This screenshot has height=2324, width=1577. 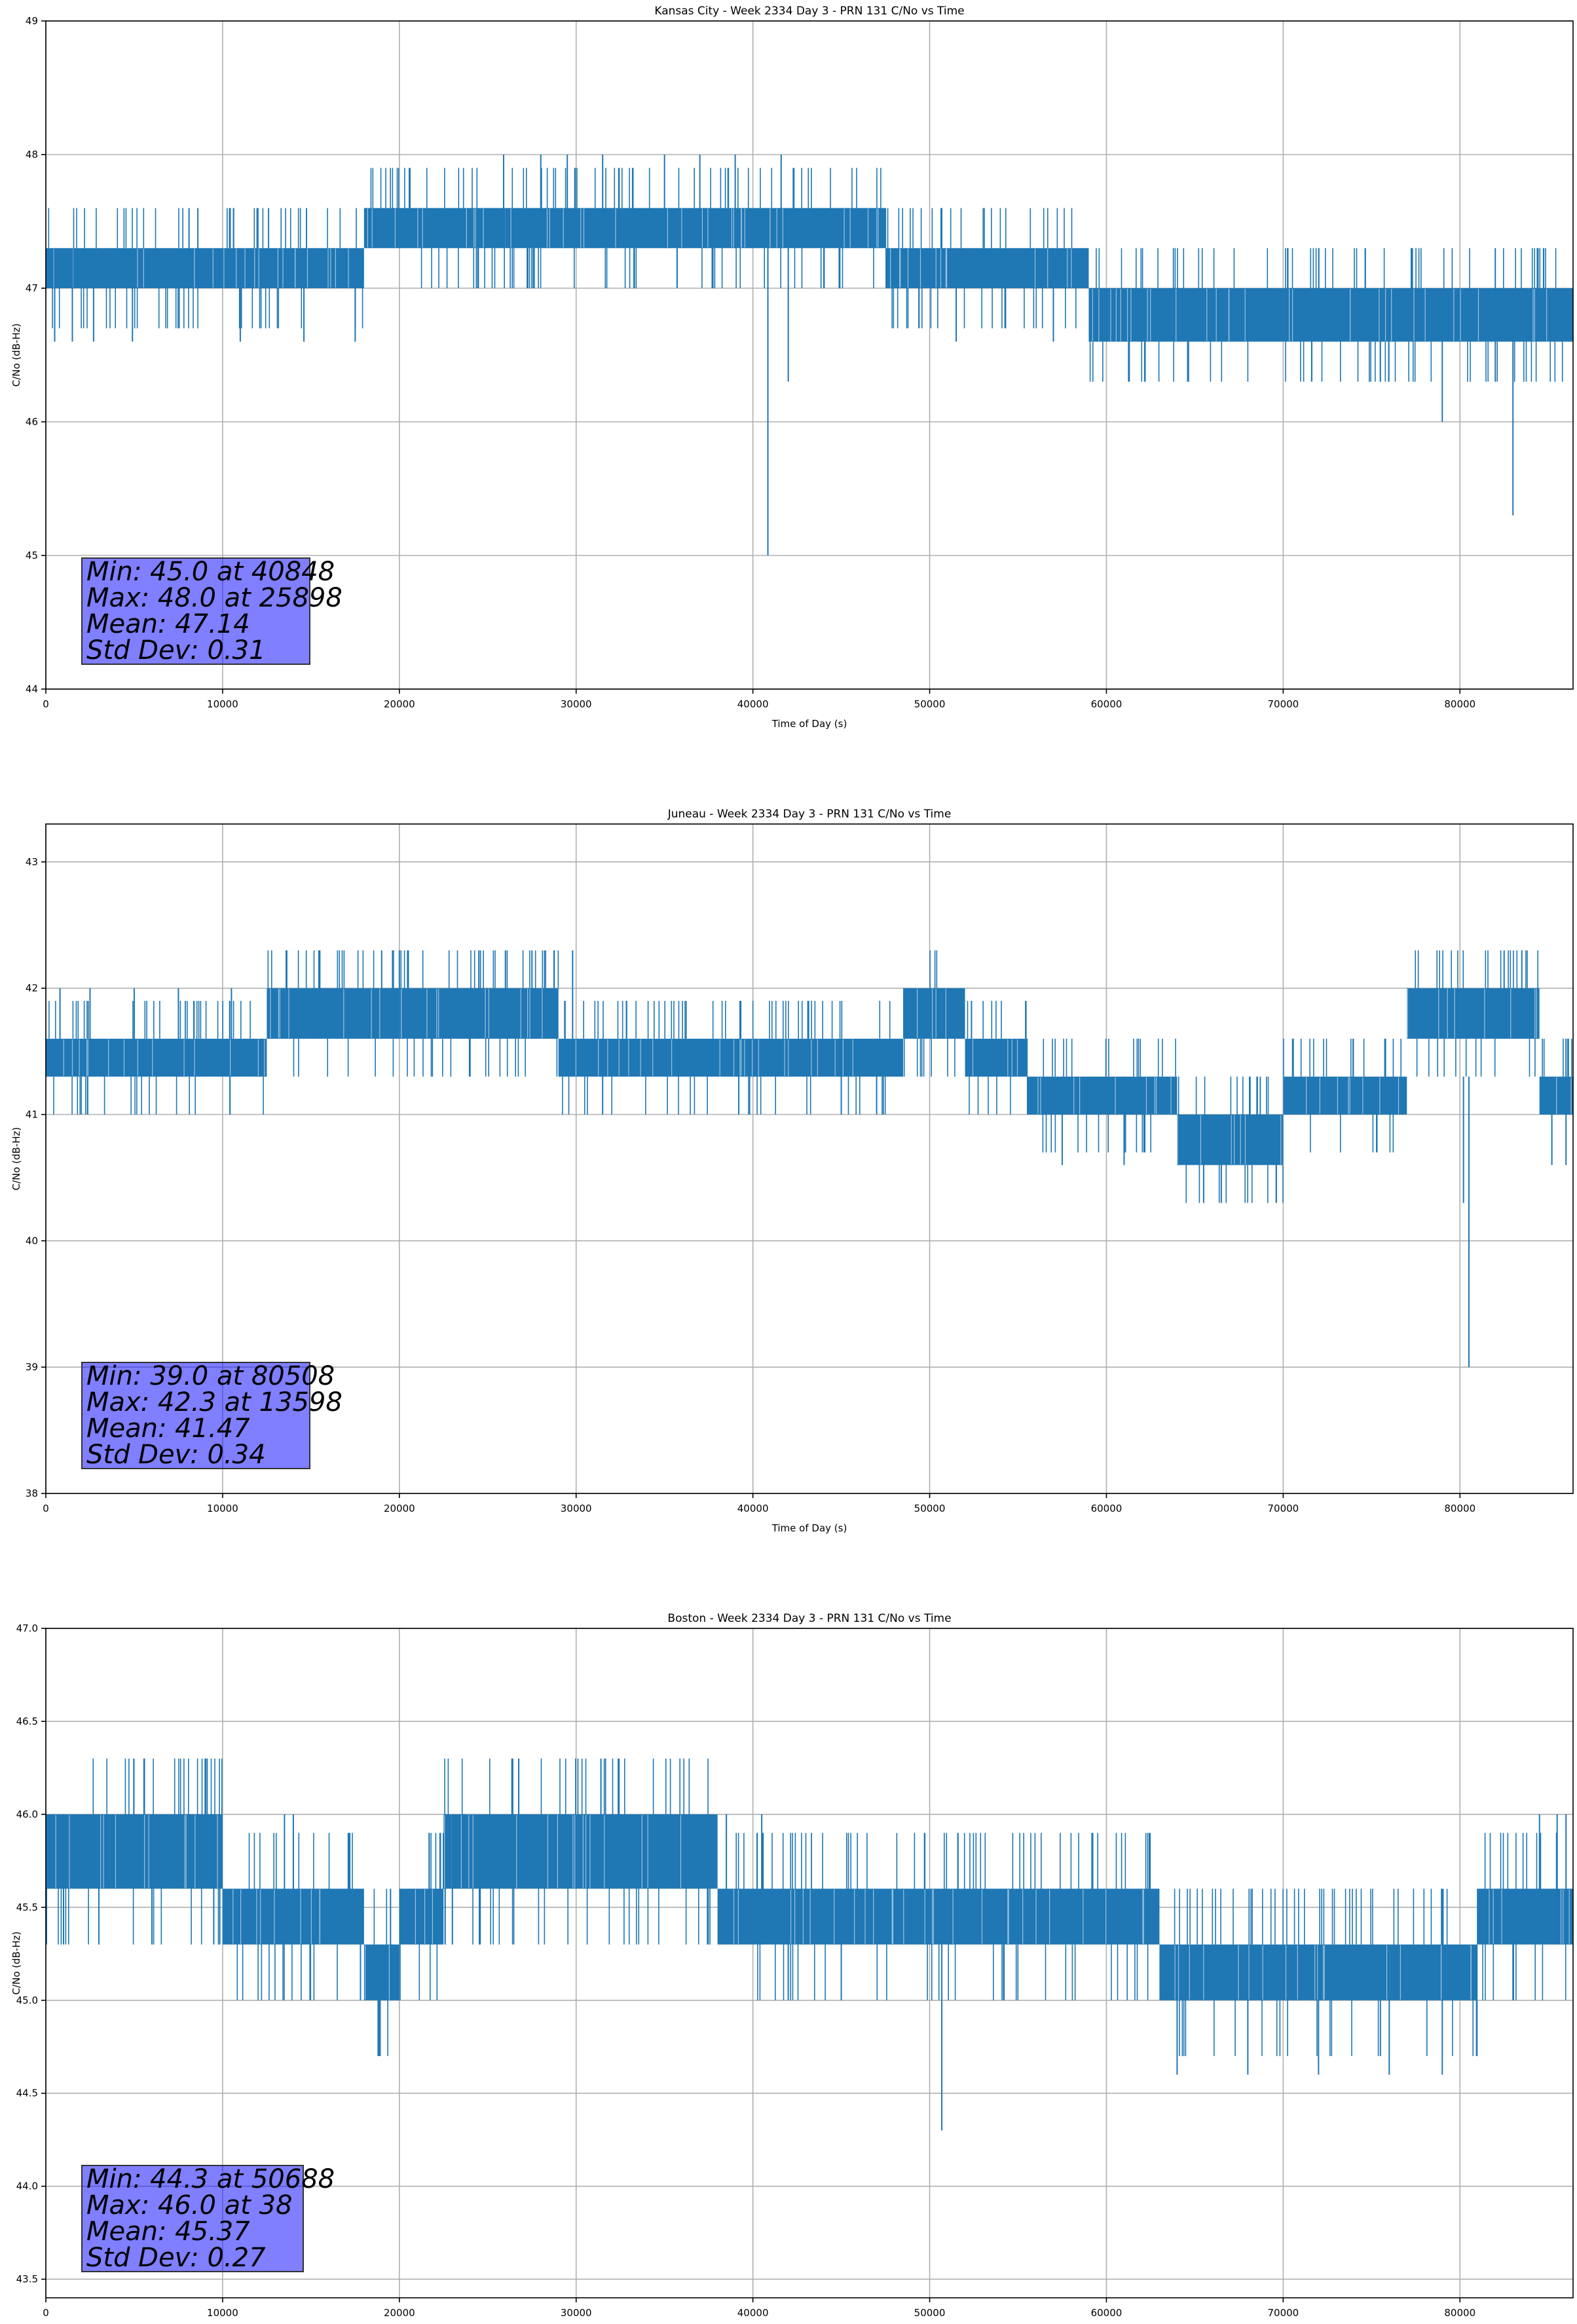 What do you see at coordinates (27, 2093) in the screenshot?
I see `y-tick-label: 44.5` at bounding box center [27, 2093].